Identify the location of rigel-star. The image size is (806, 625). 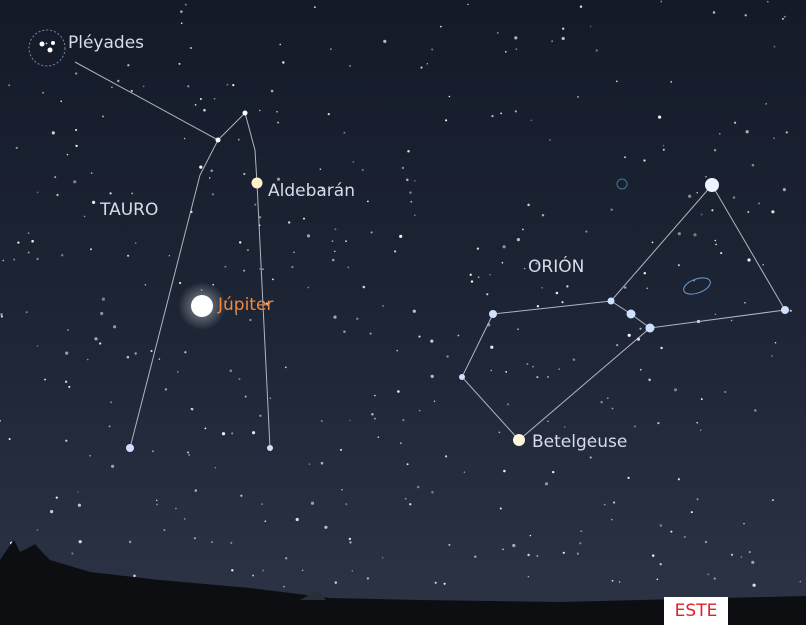
(712, 185).